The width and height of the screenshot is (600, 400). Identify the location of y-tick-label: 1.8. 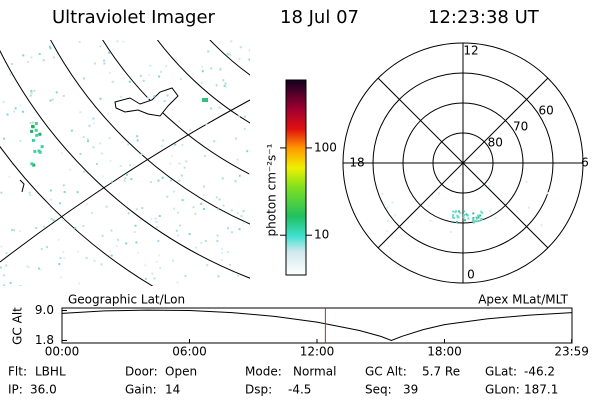
(44, 340).